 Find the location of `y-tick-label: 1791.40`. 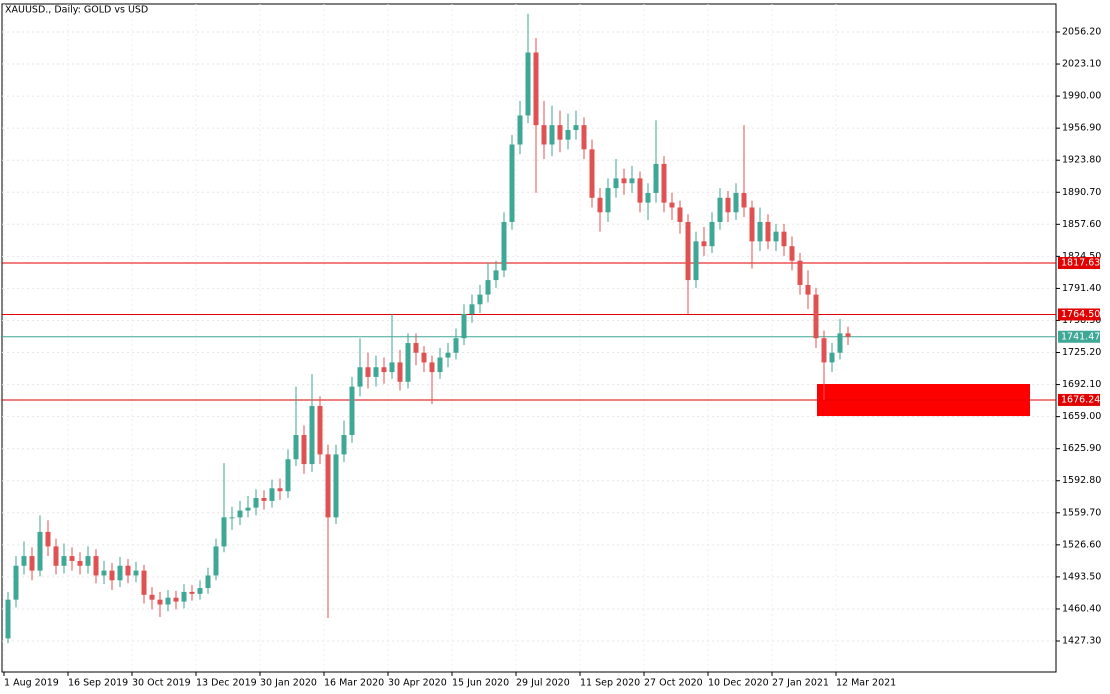

y-tick-label: 1791.40 is located at coordinates (1081, 288).